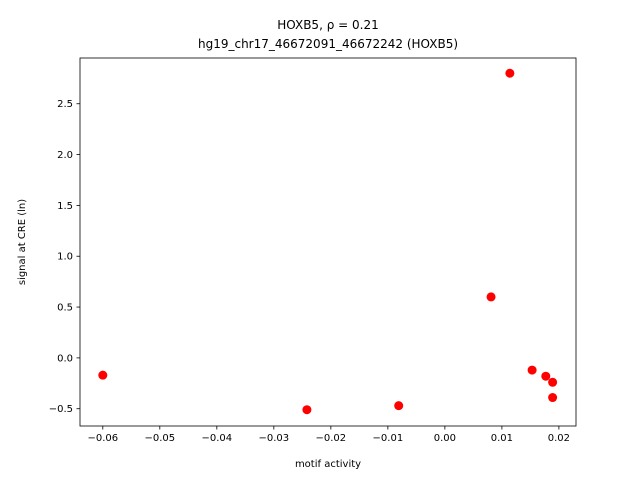  Describe the element at coordinates (445, 438) in the screenshot. I see `x-tick-label: 0.00` at that location.